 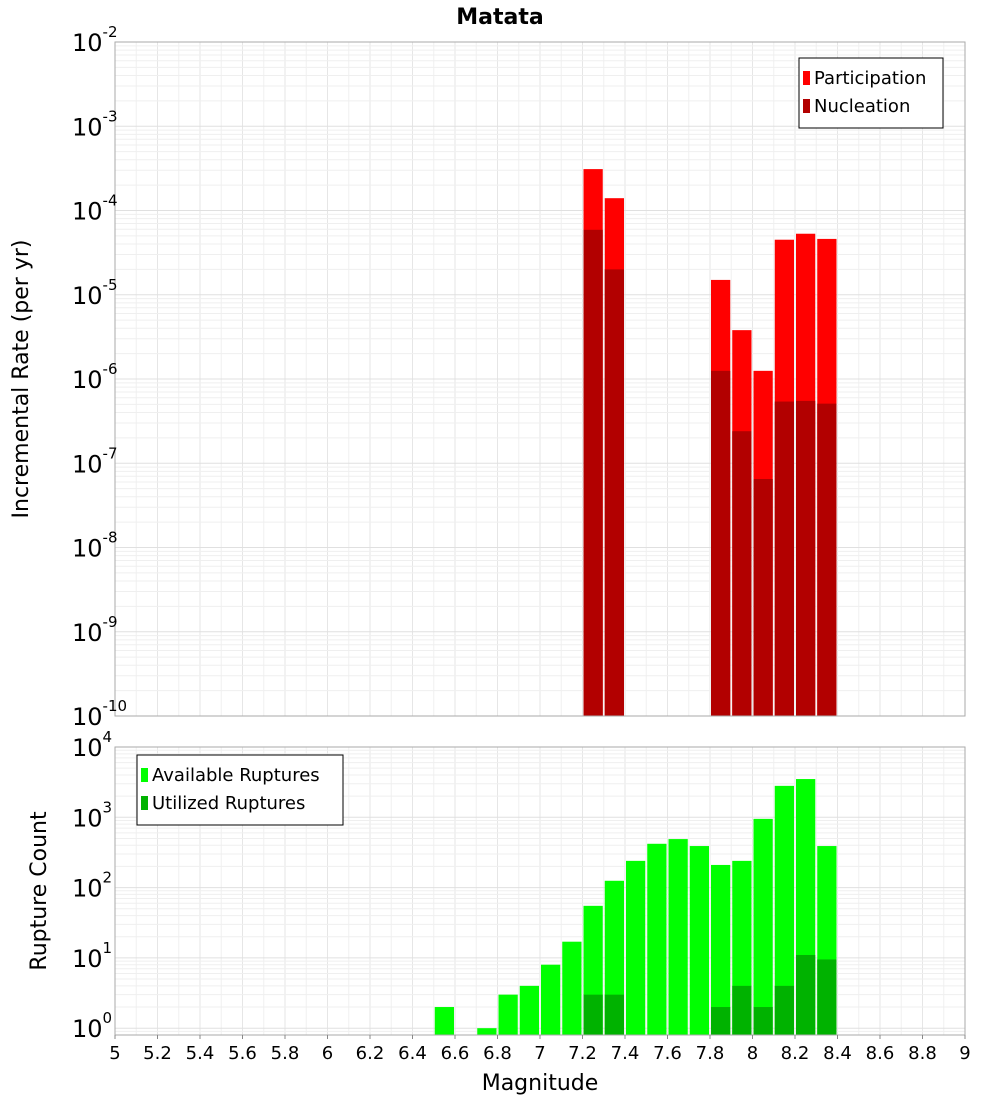 I want to click on x-tick-label: 5.6, so click(x=242, y=1053).